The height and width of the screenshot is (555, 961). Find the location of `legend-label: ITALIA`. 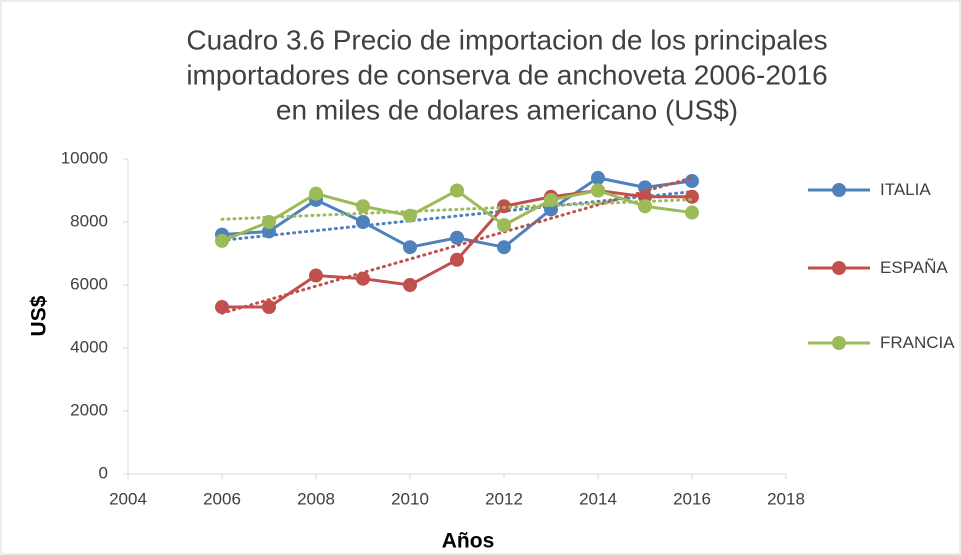

legend-label: ITALIA is located at coordinates (905, 189).